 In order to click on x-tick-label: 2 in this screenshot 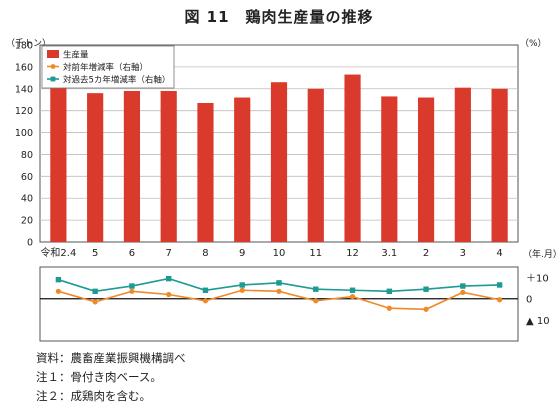, I will do `click(426, 253)`.